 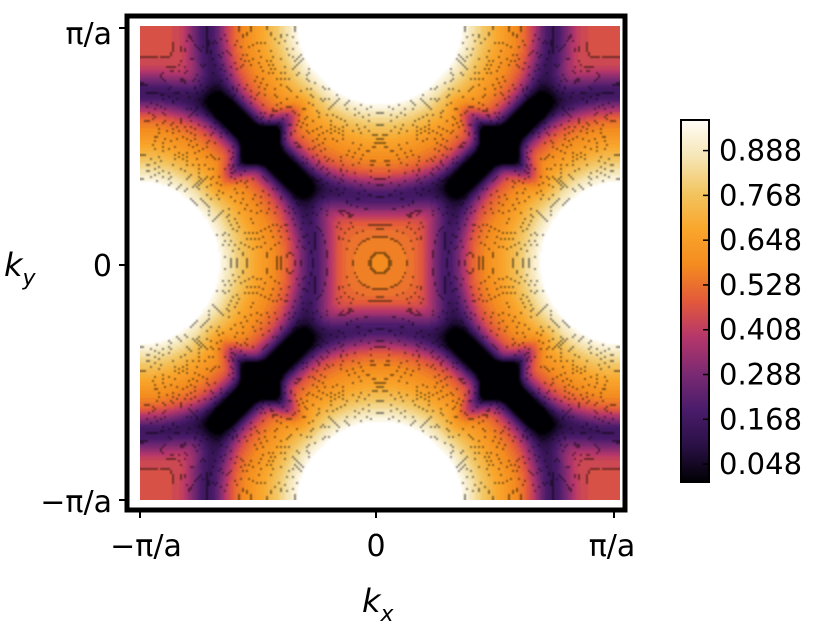 What do you see at coordinates (760, 419) in the screenshot?
I see `colorbar-tick-label: 0.168` at bounding box center [760, 419].